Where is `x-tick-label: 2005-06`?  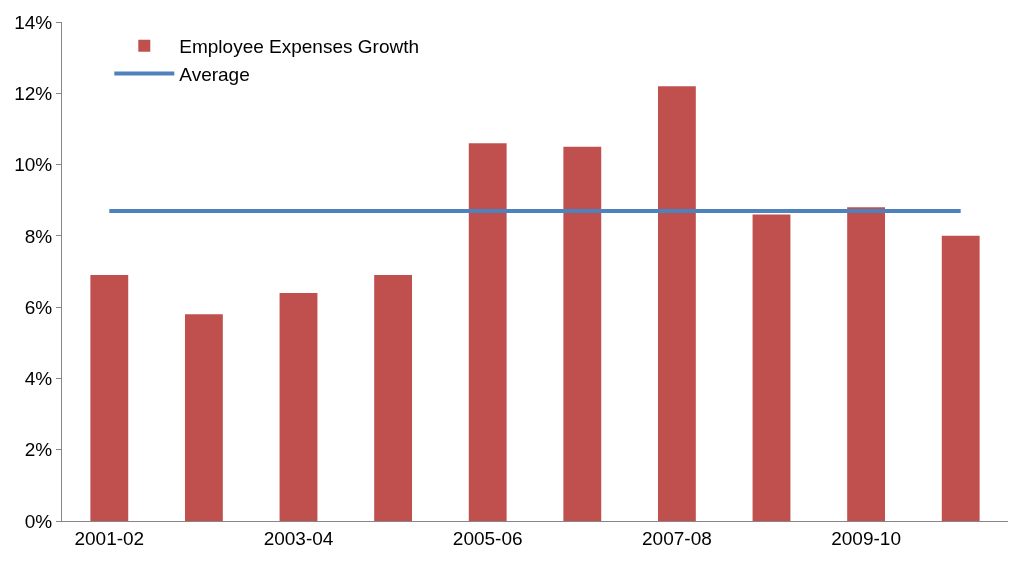 x-tick-label: 2005-06 is located at coordinates (487, 538).